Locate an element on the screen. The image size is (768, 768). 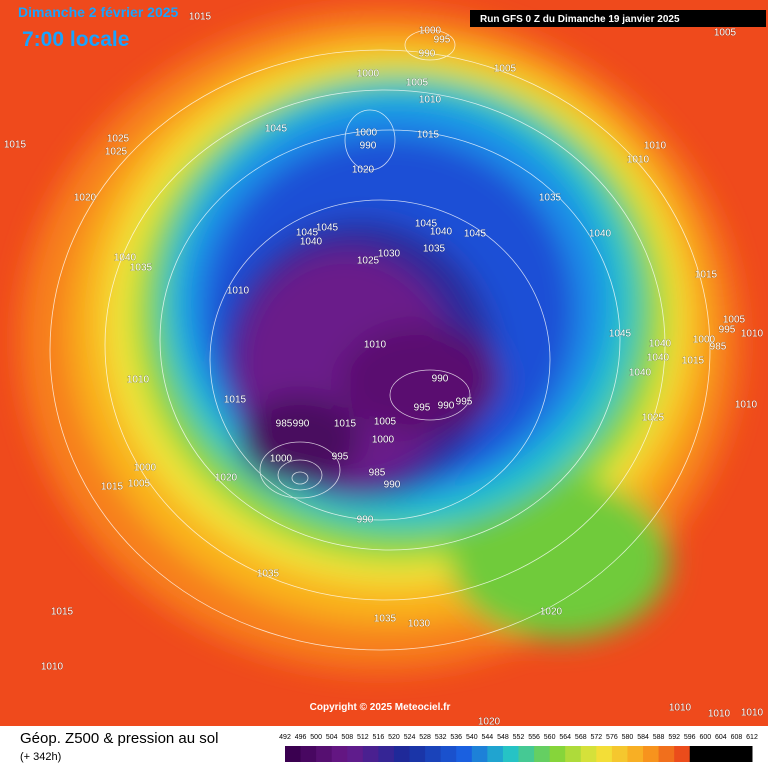
forecast-date: Dimanche 2 février 2025 is located at coordinates (98, 12).